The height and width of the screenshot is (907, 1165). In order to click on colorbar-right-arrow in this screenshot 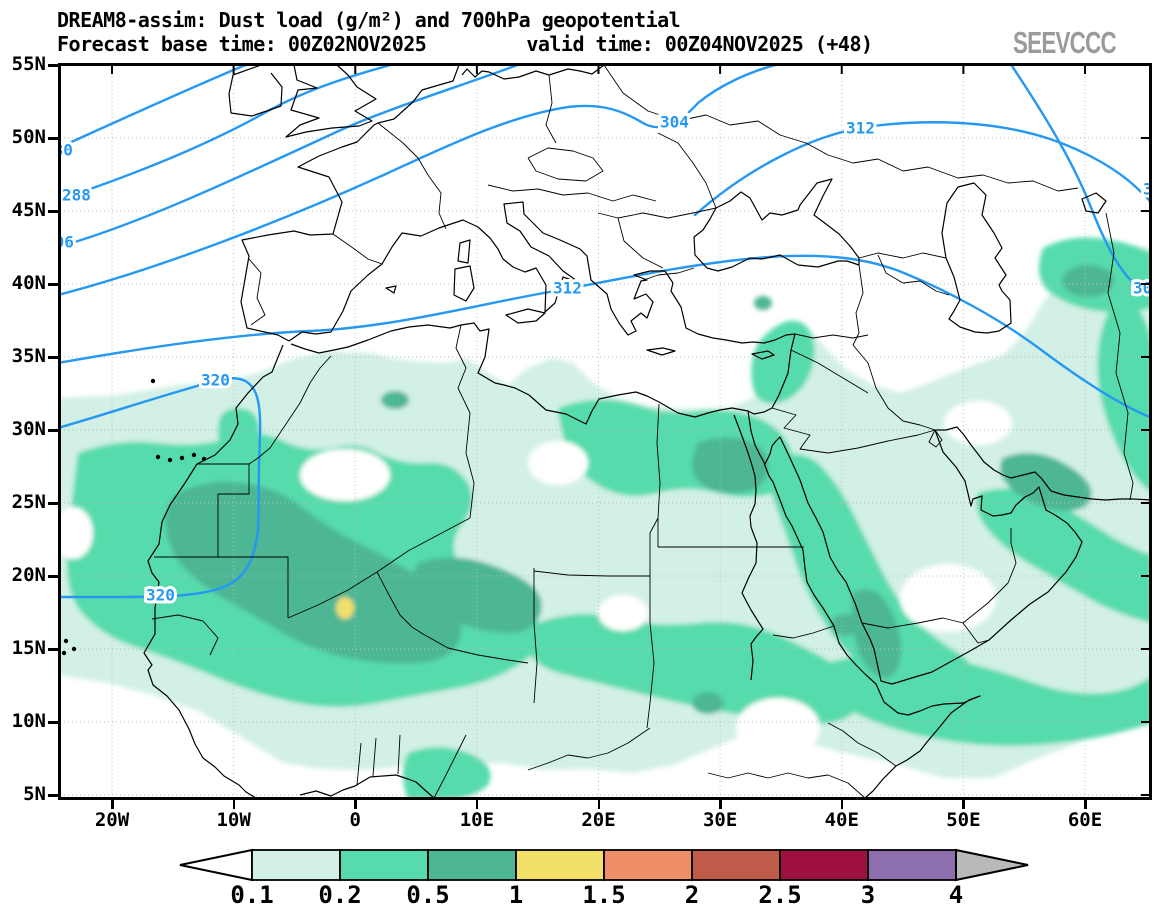, I will do `click(992, 865)`.